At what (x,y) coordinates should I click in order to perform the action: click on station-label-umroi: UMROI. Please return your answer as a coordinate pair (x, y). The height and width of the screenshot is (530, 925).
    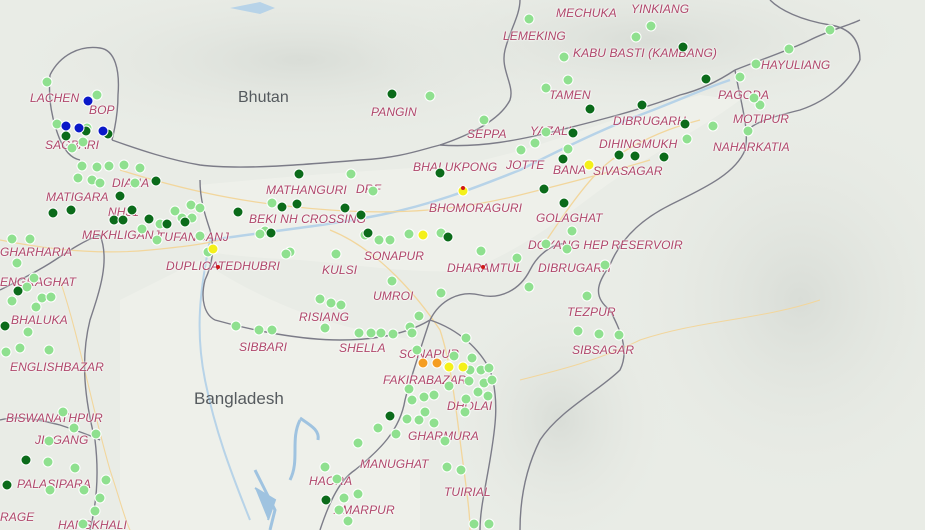
    Looking at the image, I should click on (393, 296).